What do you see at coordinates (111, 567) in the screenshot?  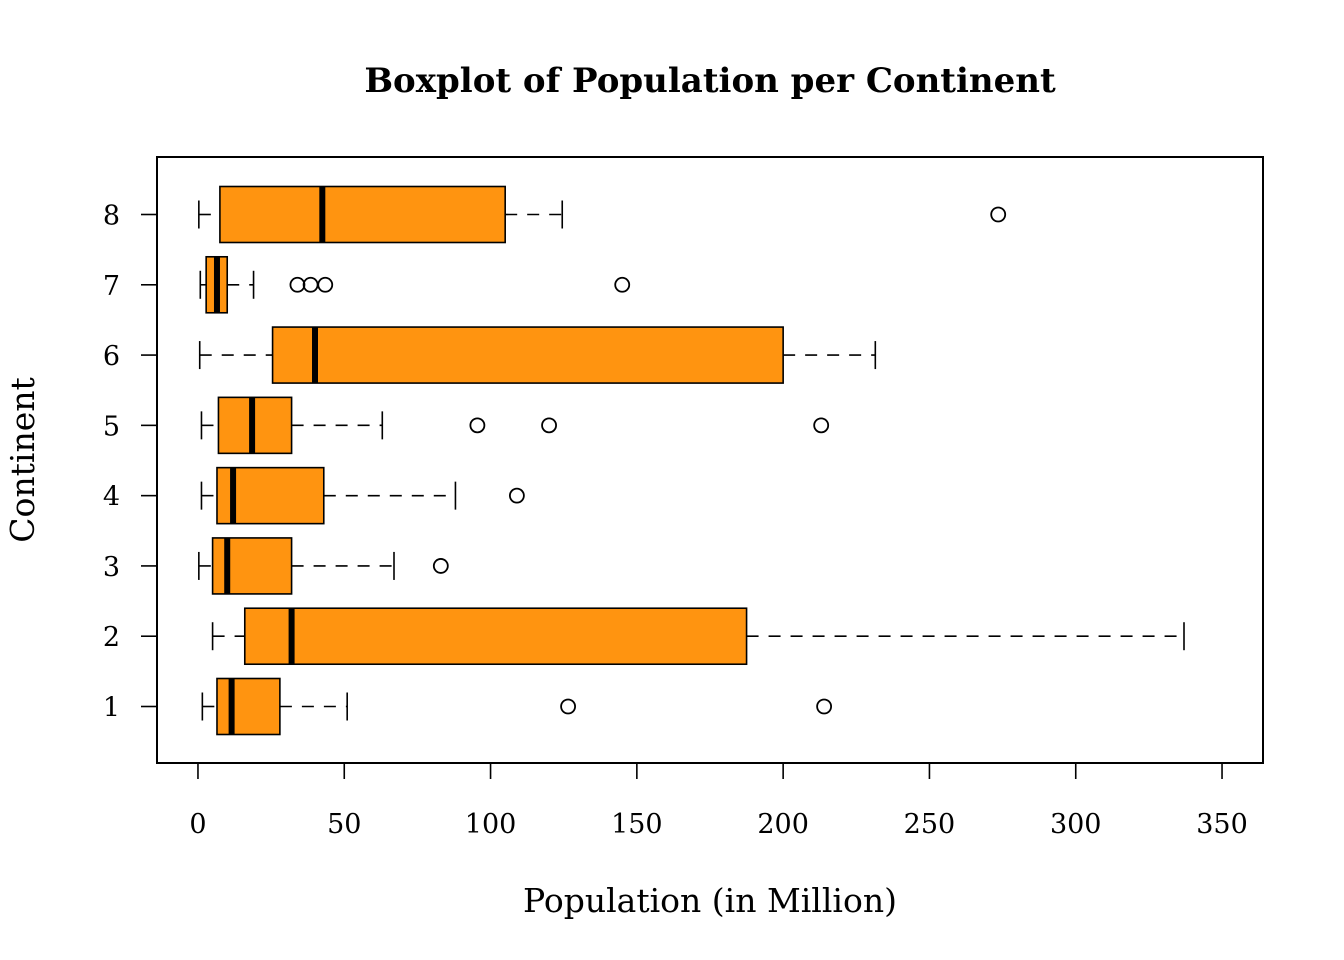 I see `y-tick-label: 3` at bounding box center [111, 567].